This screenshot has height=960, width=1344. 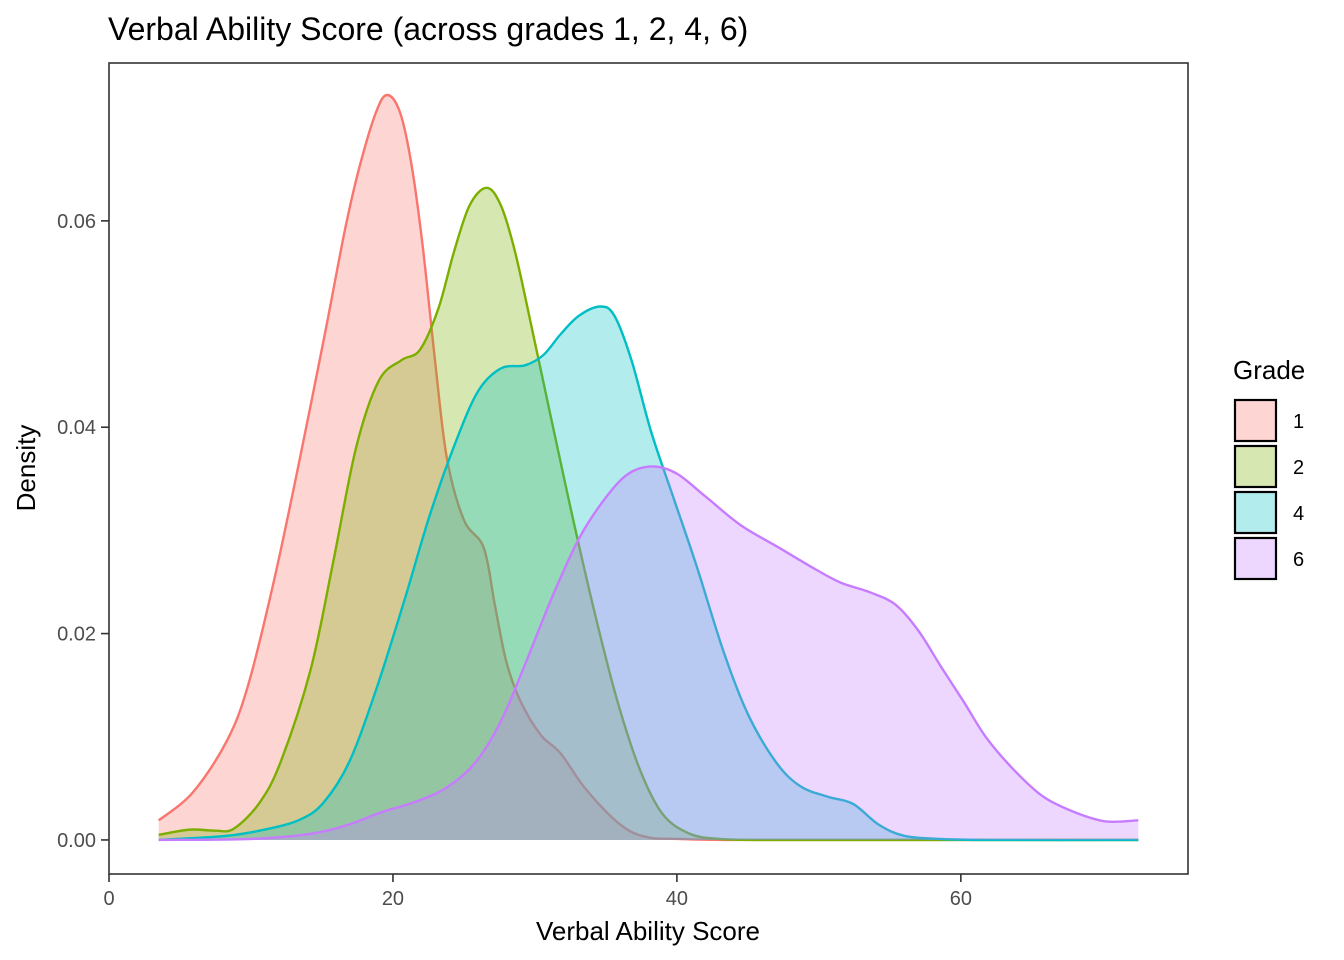 What do you see at coordinates (1269, 370) in the screenshot?
I see `legend-title: Grade` at bounding box center [1269, 370].